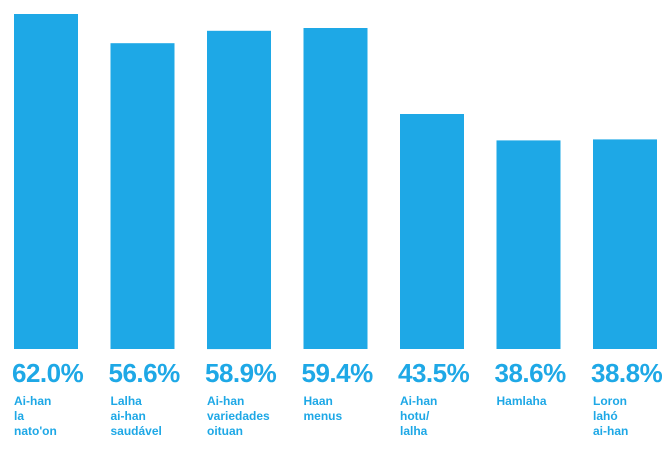  Describe the element at coordinates (144, 373) in the screenshot. I see `value-label: 56.6%` at that location.